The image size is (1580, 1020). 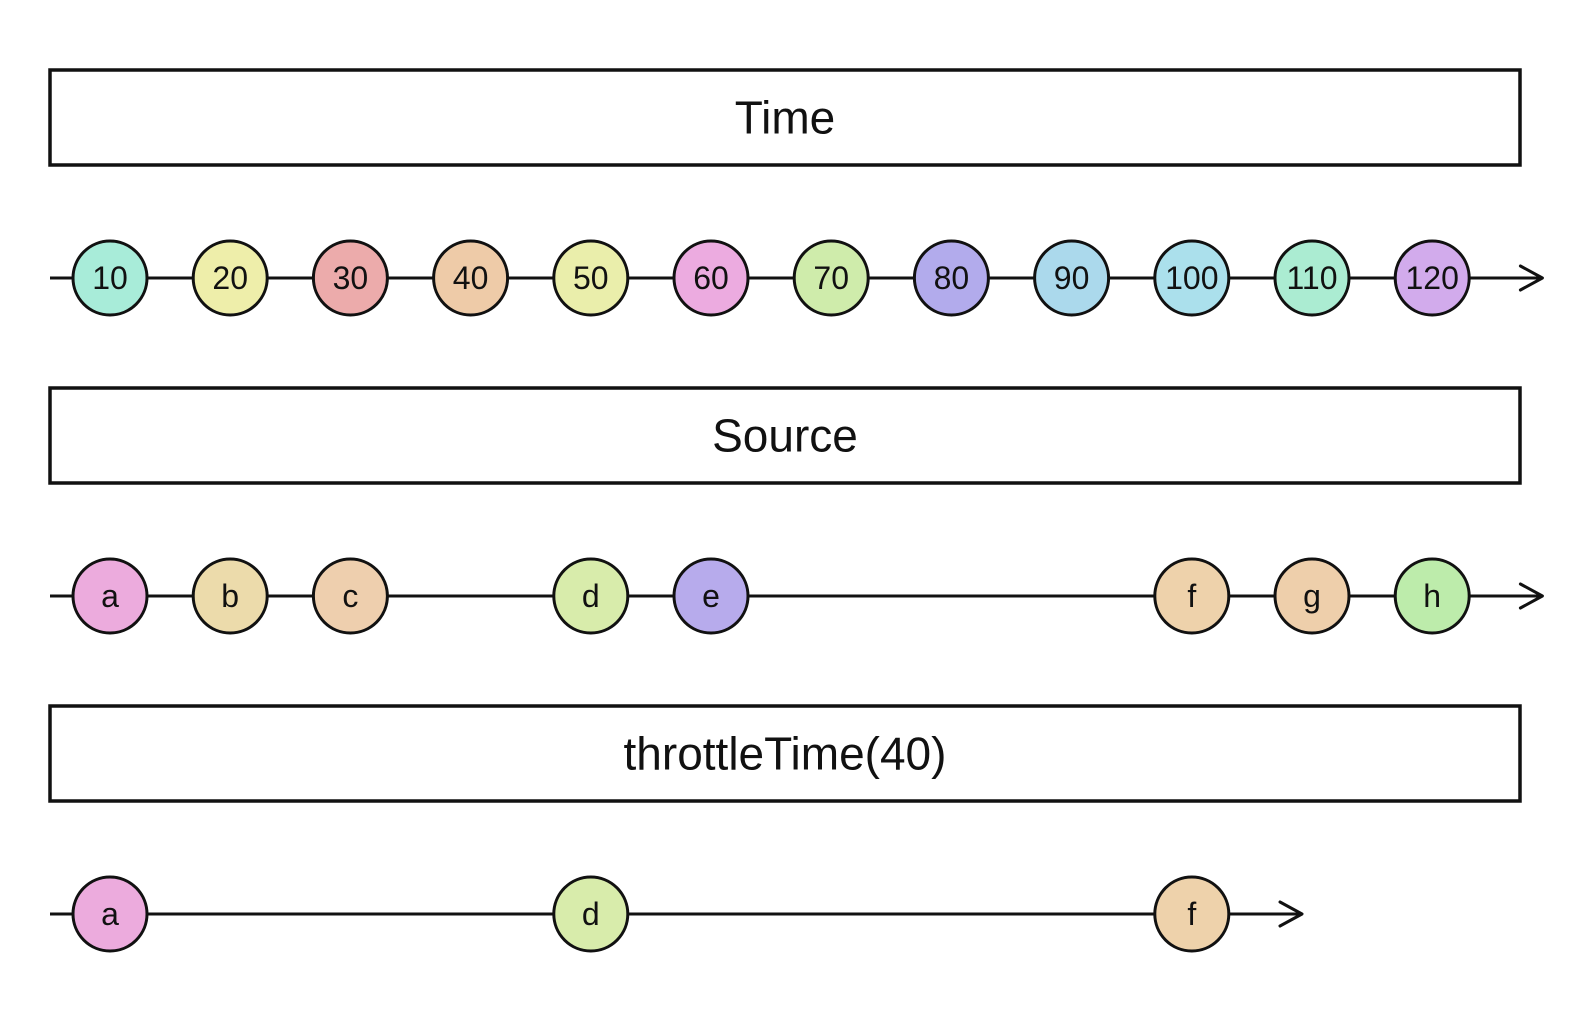 I want to click on marble-label: 50, so click(x=591, y=278).